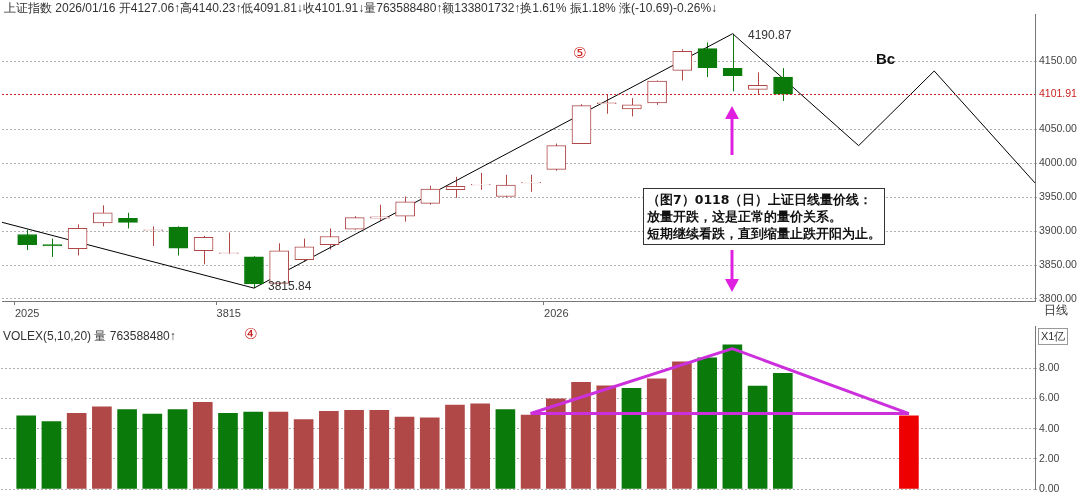 The width and height of the screenshot is (1080, 498). I want to click on y-tick-label: 4150.00, so click(1058, 60).